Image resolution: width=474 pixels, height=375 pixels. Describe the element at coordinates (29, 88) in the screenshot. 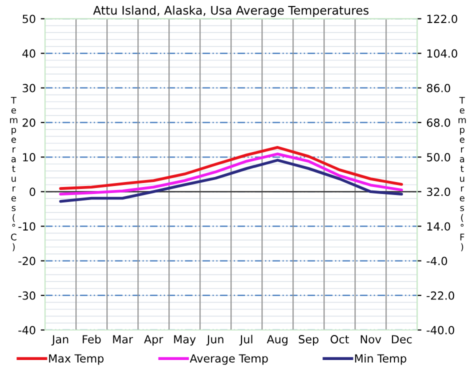

I see `y-tick-label: 30` at that location.